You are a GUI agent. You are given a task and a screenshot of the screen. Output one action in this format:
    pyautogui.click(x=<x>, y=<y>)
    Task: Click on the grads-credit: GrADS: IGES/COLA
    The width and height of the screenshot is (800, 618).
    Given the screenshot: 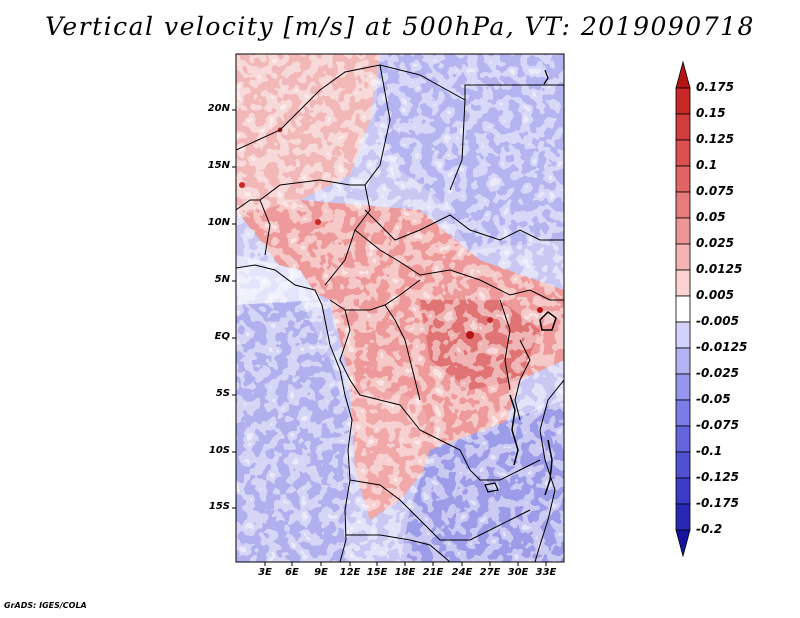 What is the action you would take?
    pyautogui.click(x=45, y=605)
    